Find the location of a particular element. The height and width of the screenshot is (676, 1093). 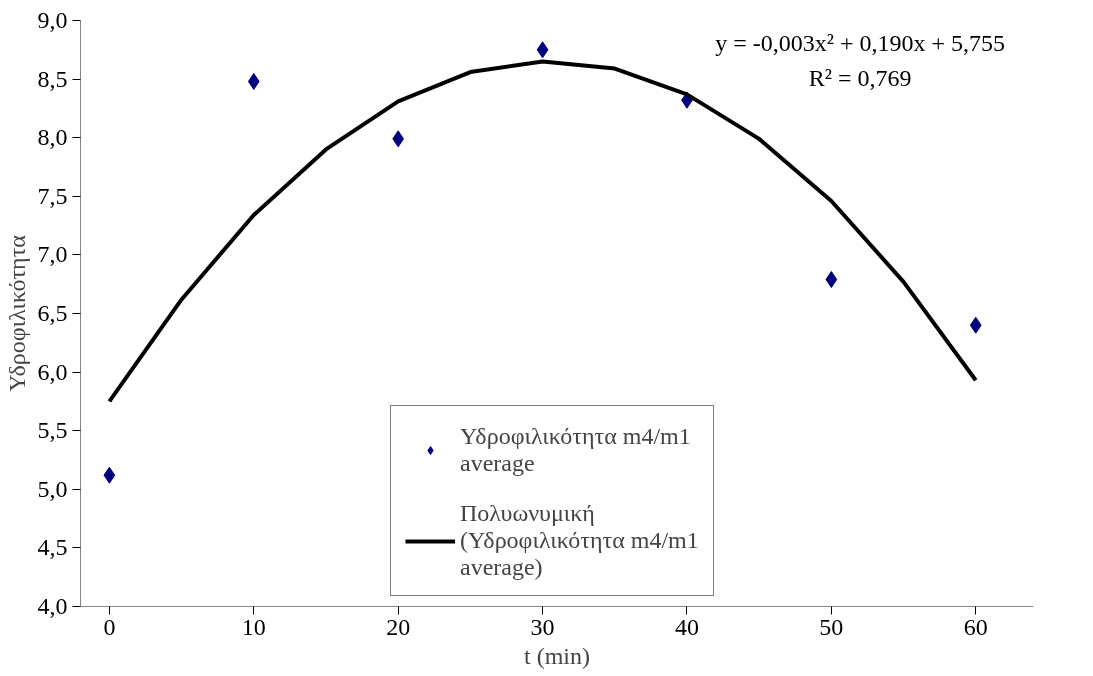

x-tick-label: 40 is located at coordinates (686, 626).